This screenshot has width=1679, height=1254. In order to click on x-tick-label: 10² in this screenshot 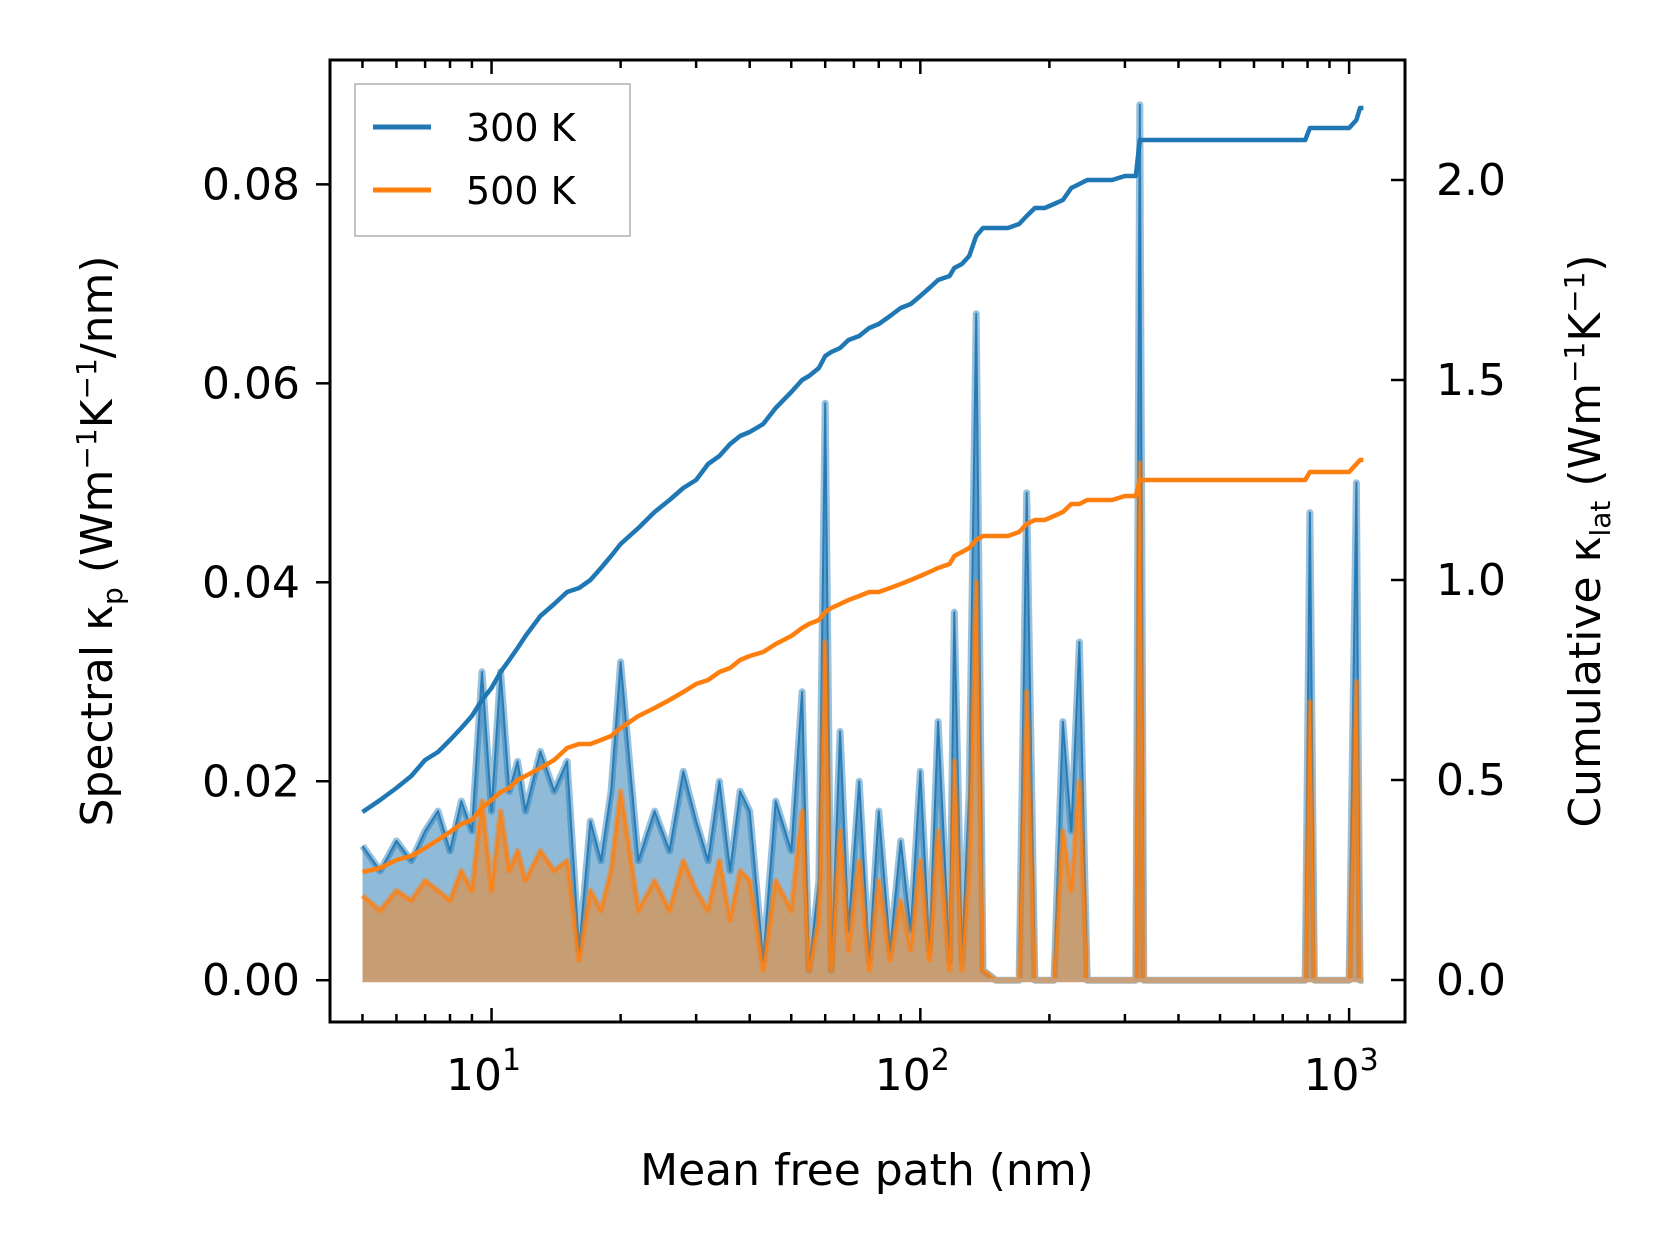, I will do `click(912, 1072)`.